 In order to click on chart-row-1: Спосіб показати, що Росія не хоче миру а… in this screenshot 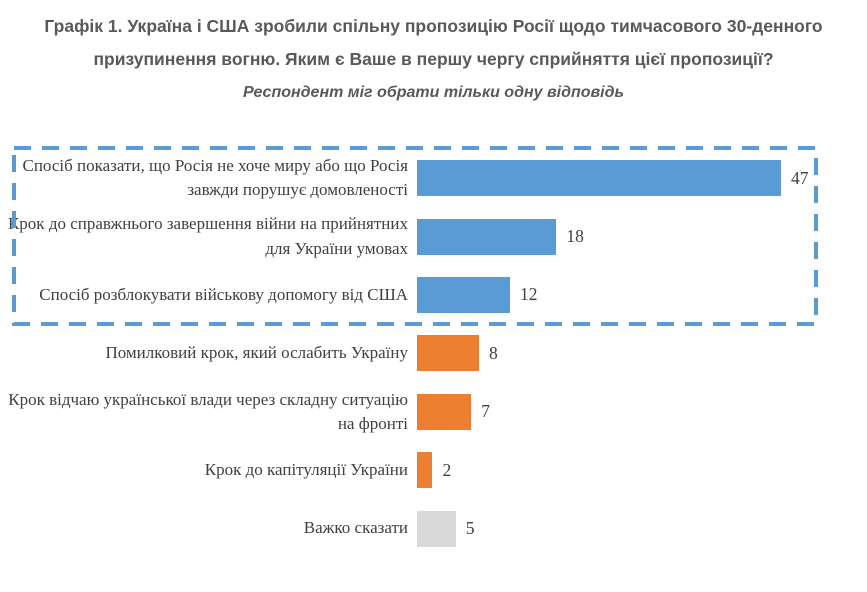, I will do `click(433, 178)`.